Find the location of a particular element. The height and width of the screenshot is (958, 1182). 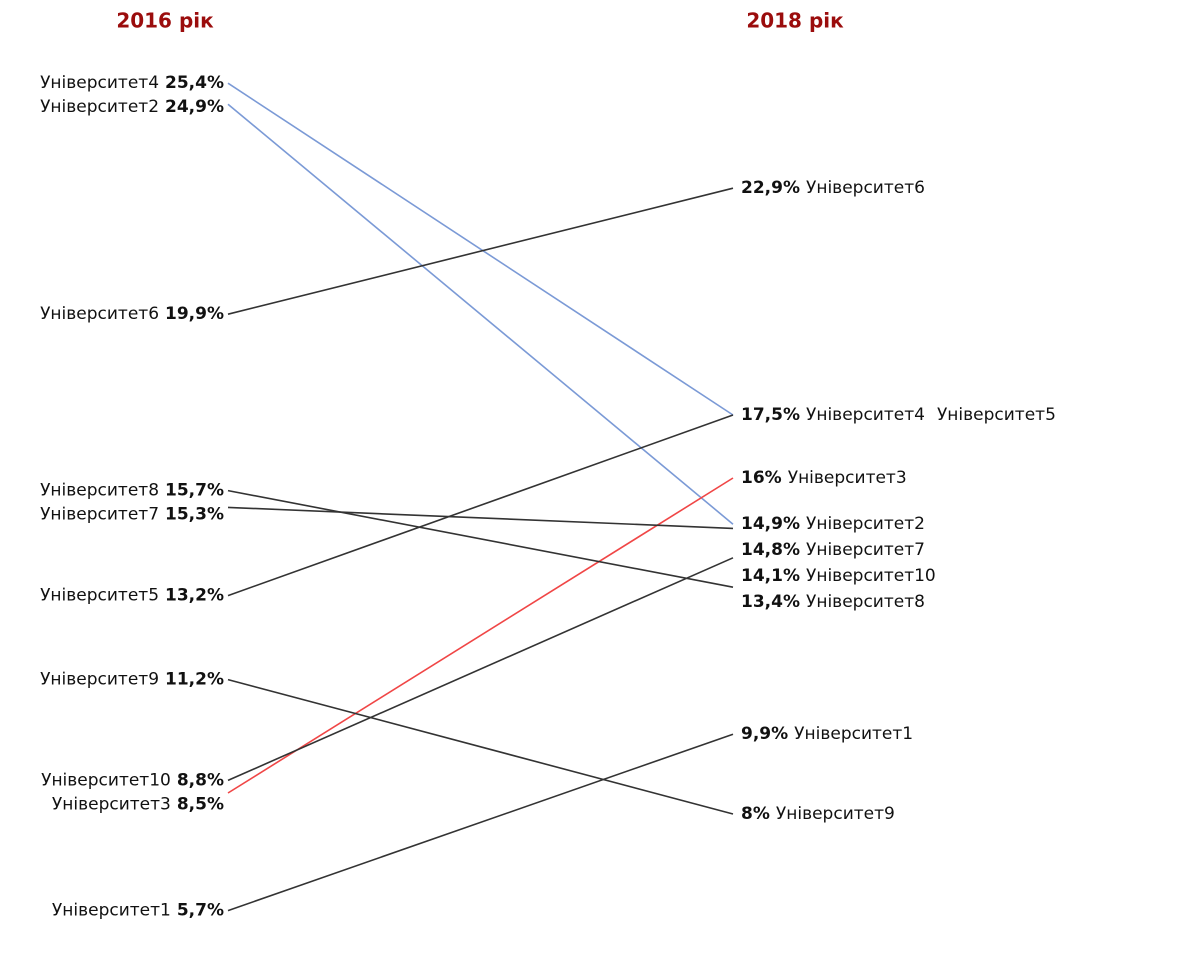

left-label: Університет6 19,9% is located at coordinates (132, 314).